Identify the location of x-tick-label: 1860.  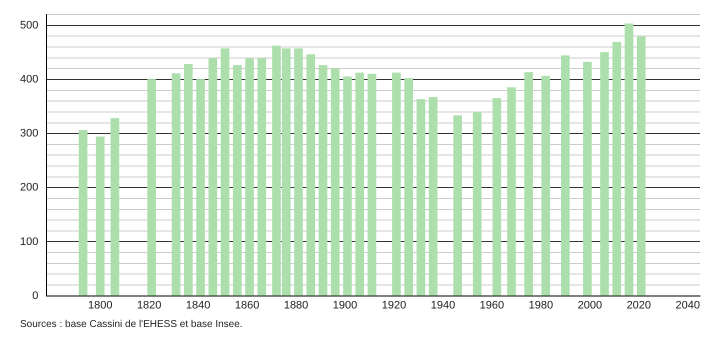
(247, 305).